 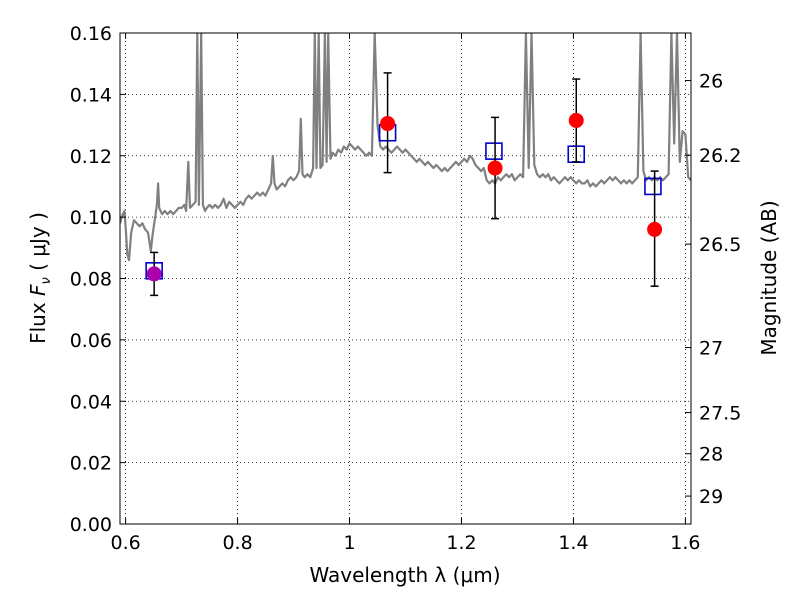 I want to click on x-axis-label: Wavelength λ (μm), so click(x=404, y=575).